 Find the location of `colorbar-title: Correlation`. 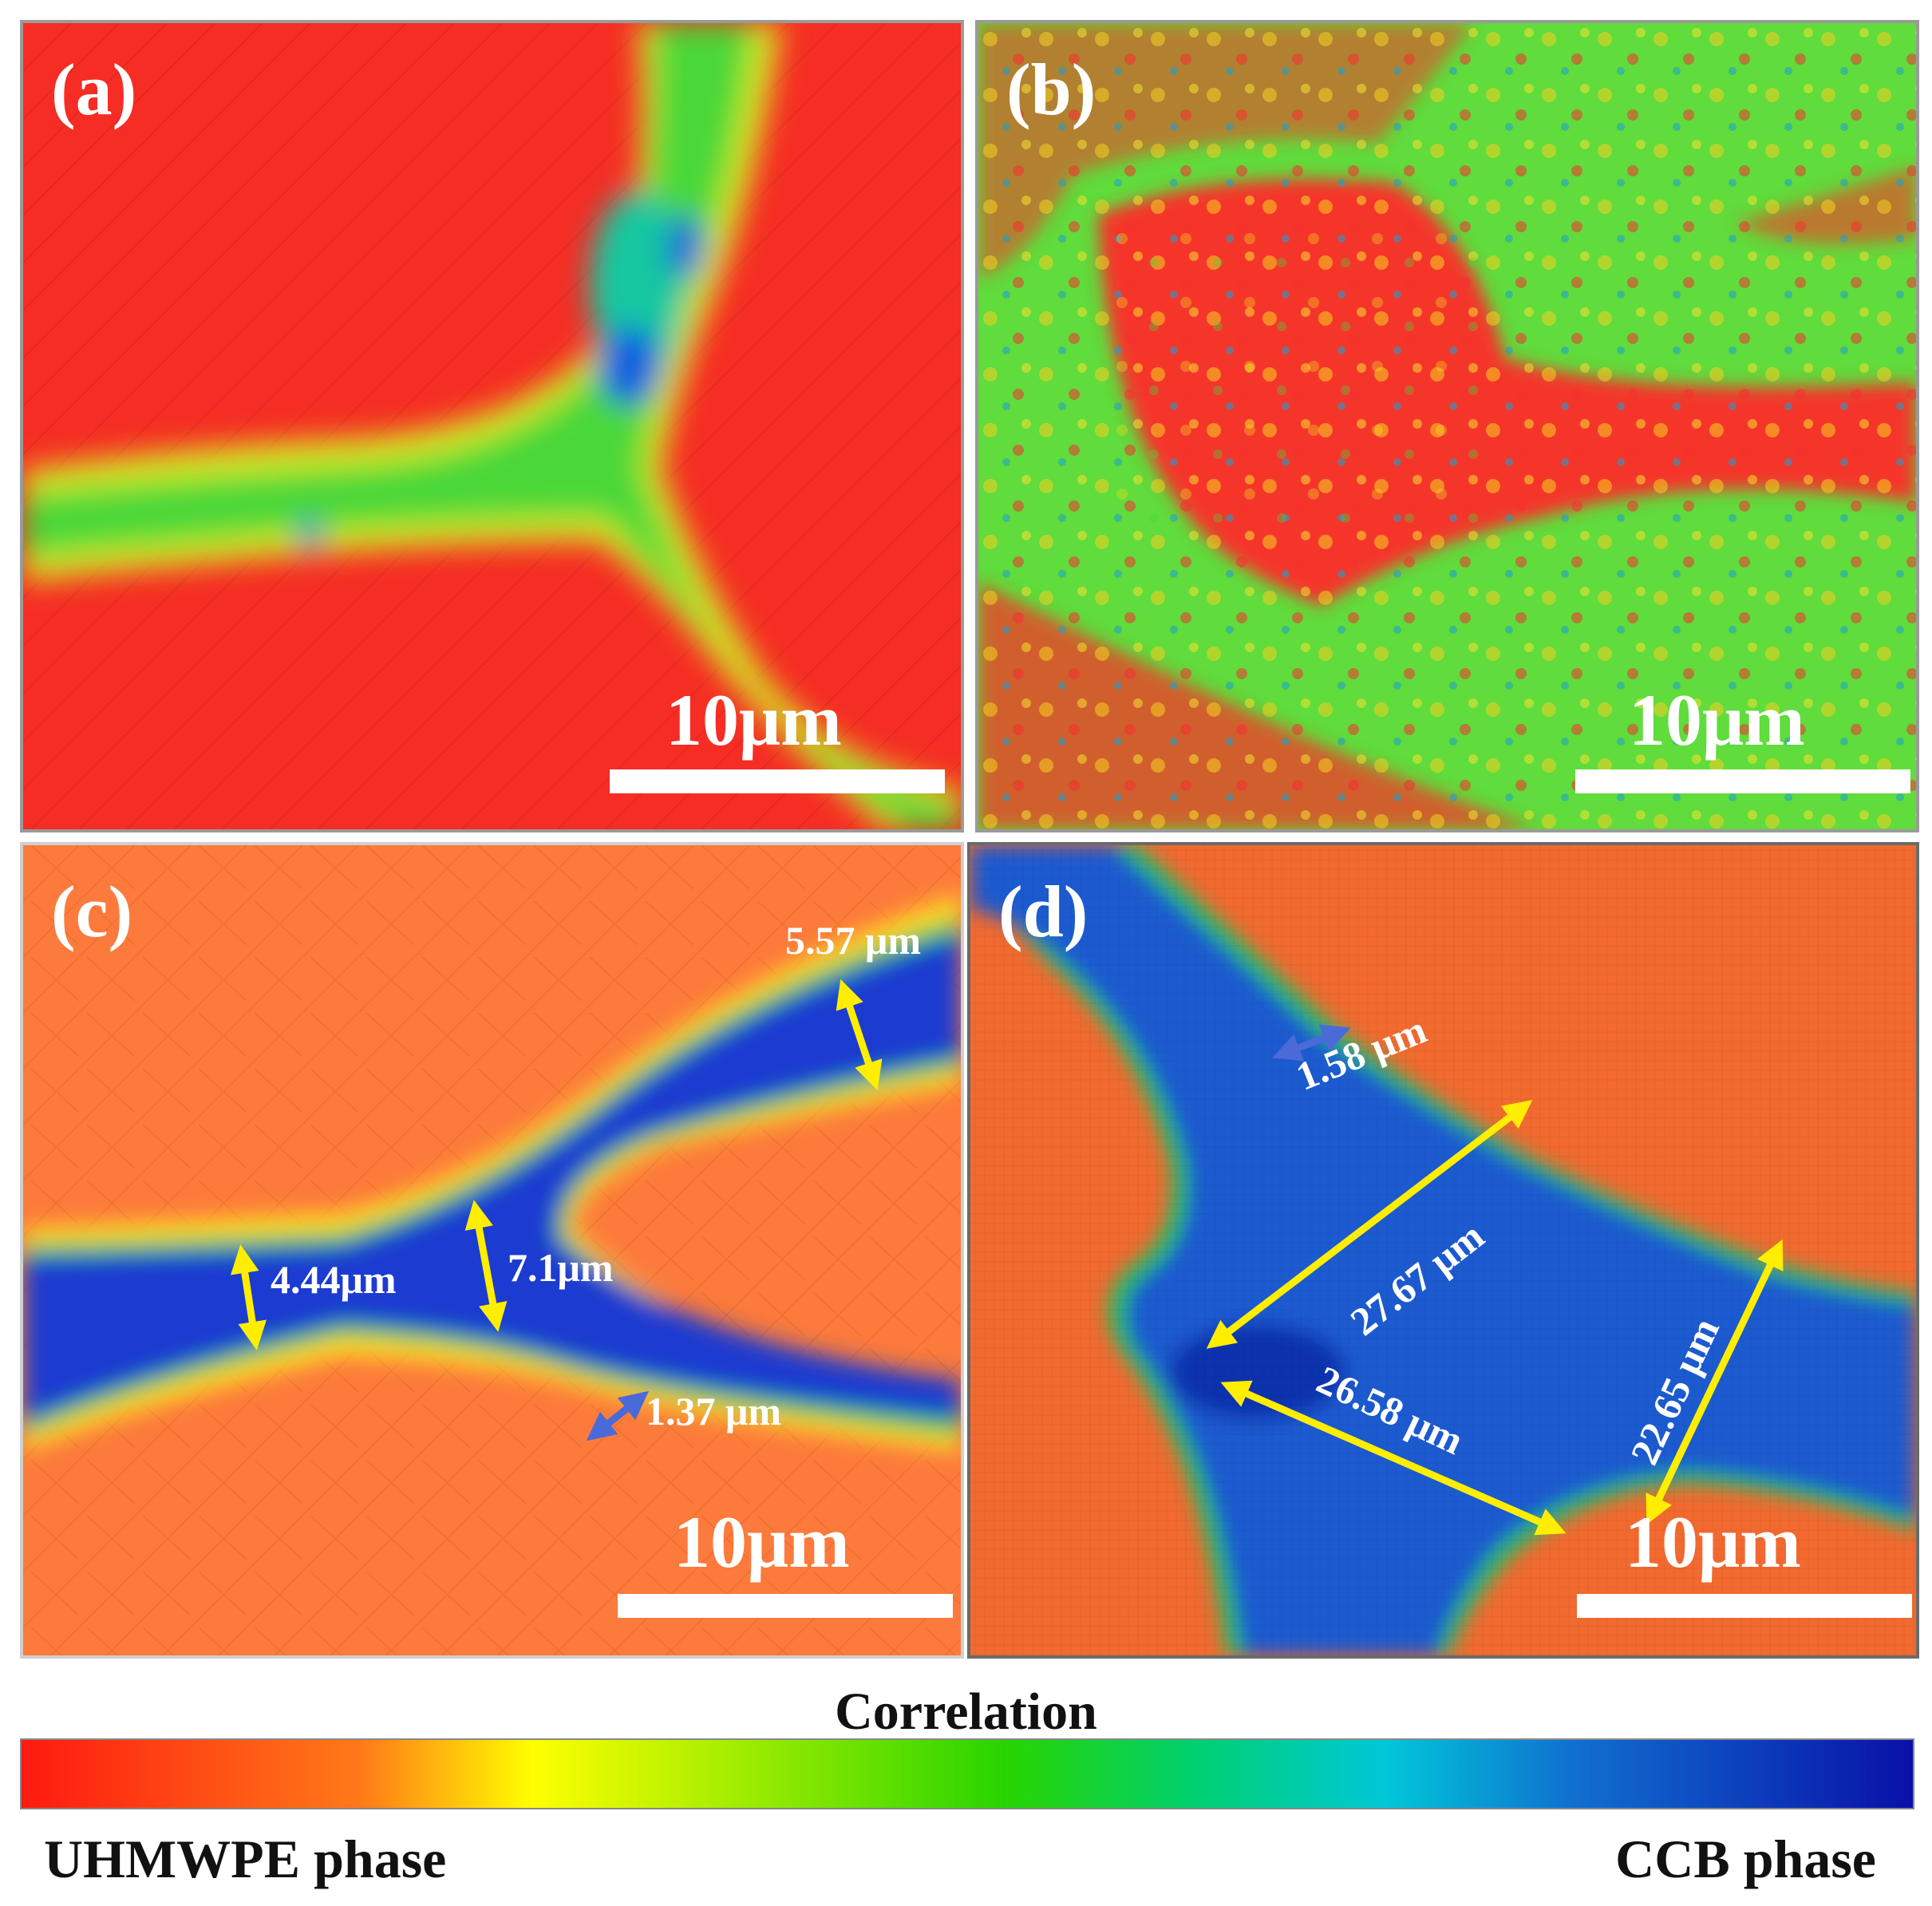

colorbar-title: Correlation is located at coordinates (966, 1712).